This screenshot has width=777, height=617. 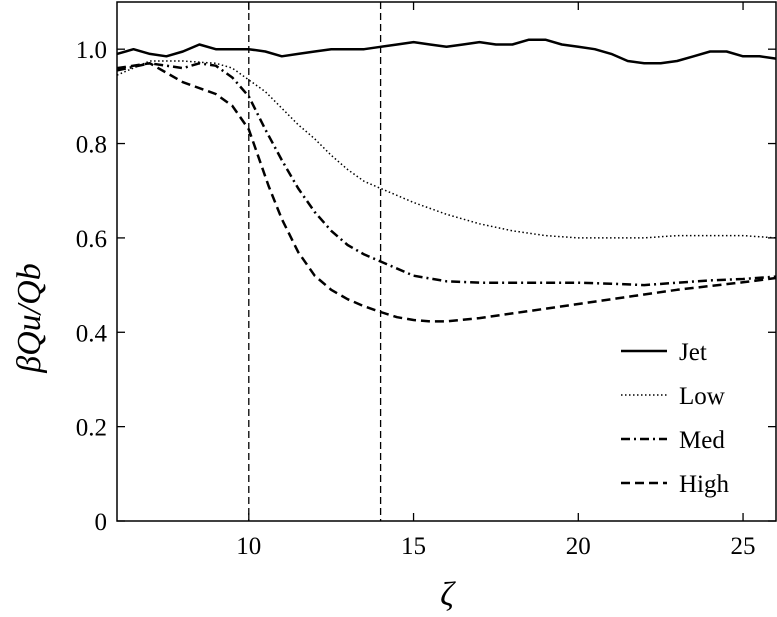 I want to click on y-tick-label: 0.6, so click(x=91, y=239).